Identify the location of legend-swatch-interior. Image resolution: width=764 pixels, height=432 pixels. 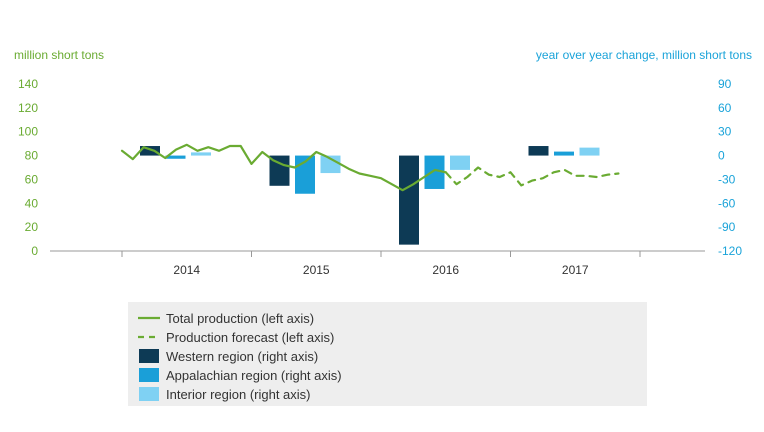
(149, 394).